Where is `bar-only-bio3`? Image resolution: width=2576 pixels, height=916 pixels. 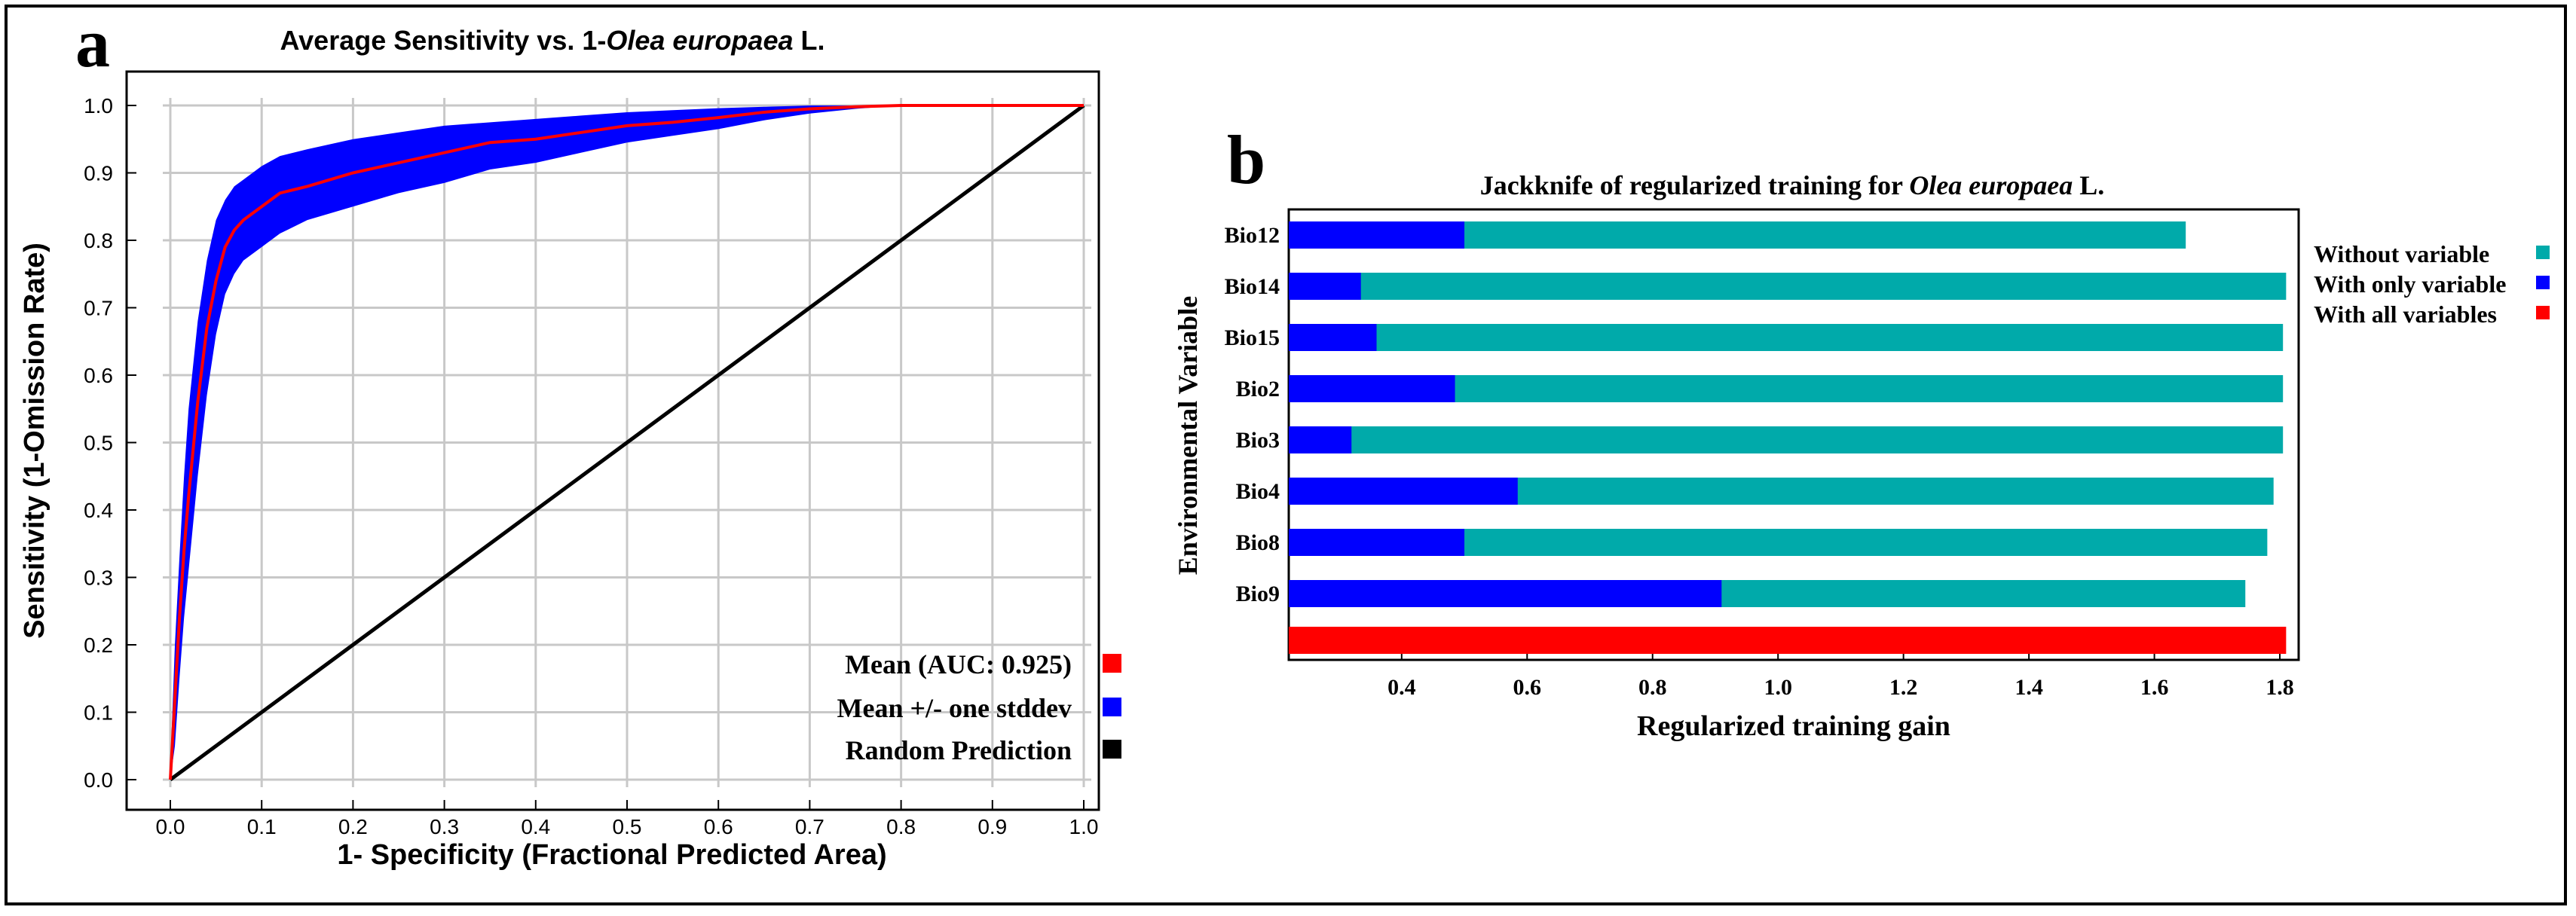
bar-only-bio3 is located at coordinates (1321, 439).